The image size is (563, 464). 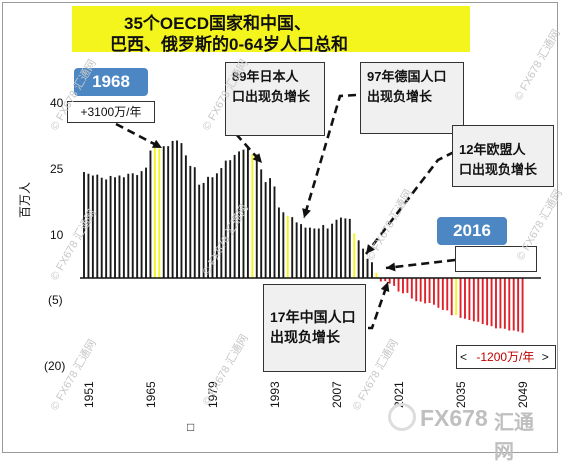 I want to click on bar-1962, so click(x=132, y=225).